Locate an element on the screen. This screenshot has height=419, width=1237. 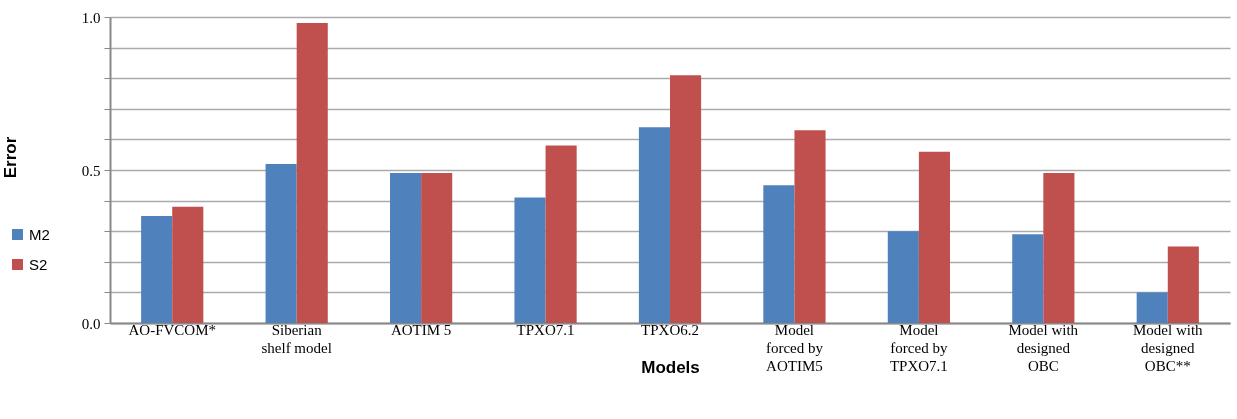
x-tick-label: TPXO7.1 is located at coordinates (545, 329).